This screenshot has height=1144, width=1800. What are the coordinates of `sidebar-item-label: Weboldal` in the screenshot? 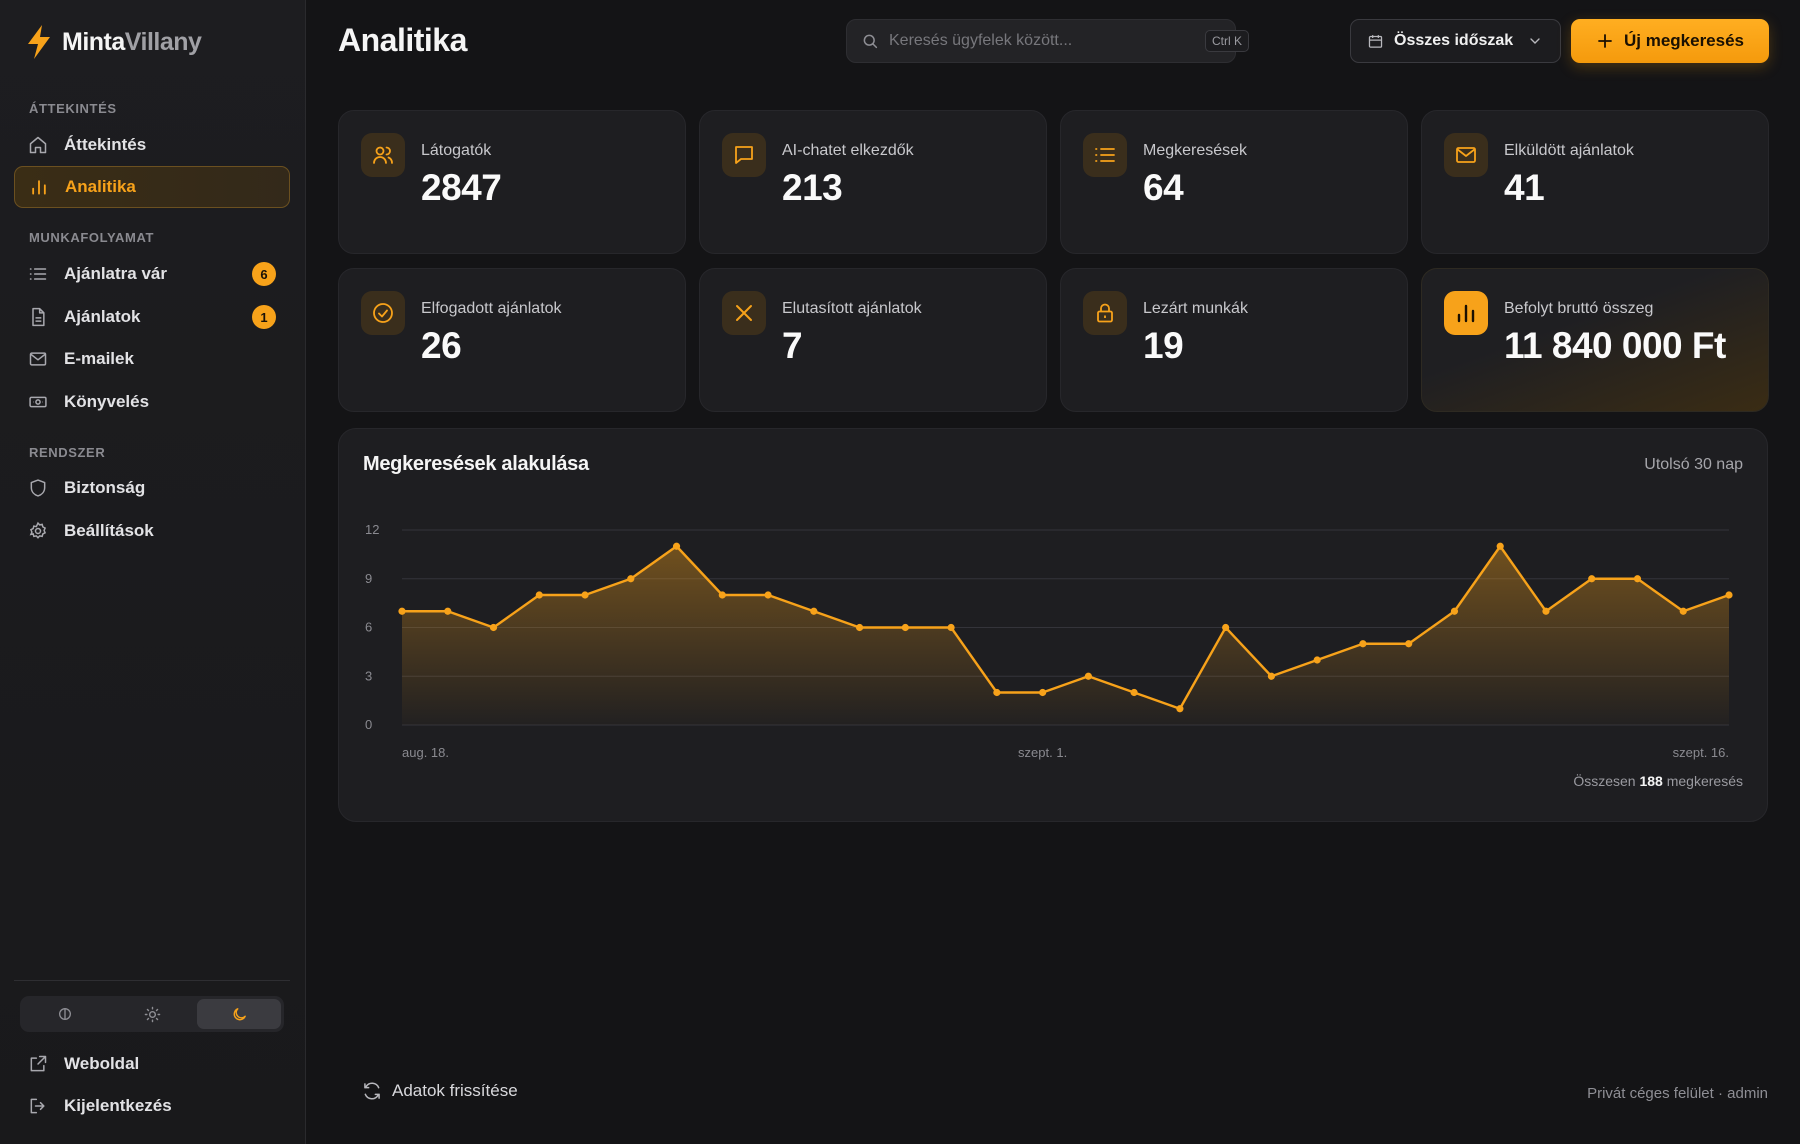 It's located at (102, 1063).